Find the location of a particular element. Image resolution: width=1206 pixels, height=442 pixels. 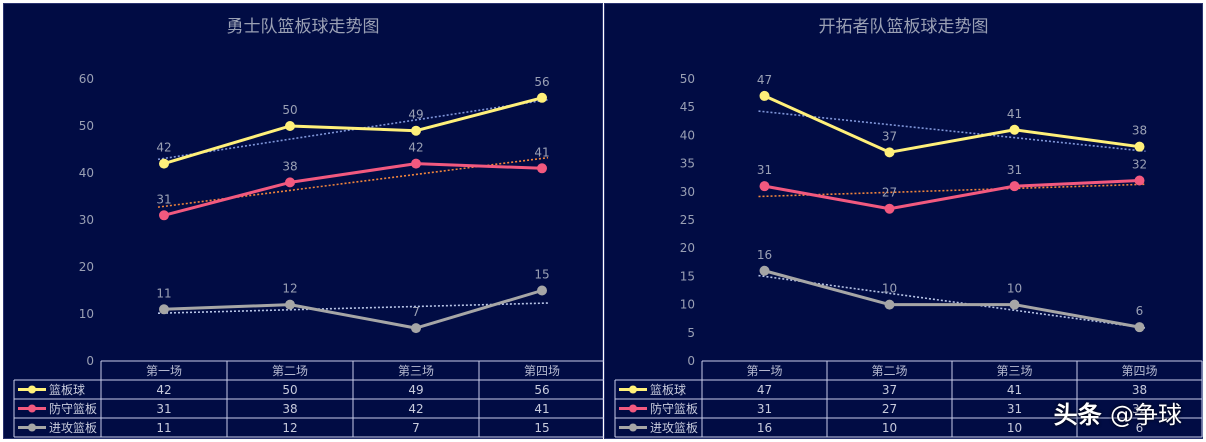

table-cell-value: 47 is located at coordinates (764, 390).